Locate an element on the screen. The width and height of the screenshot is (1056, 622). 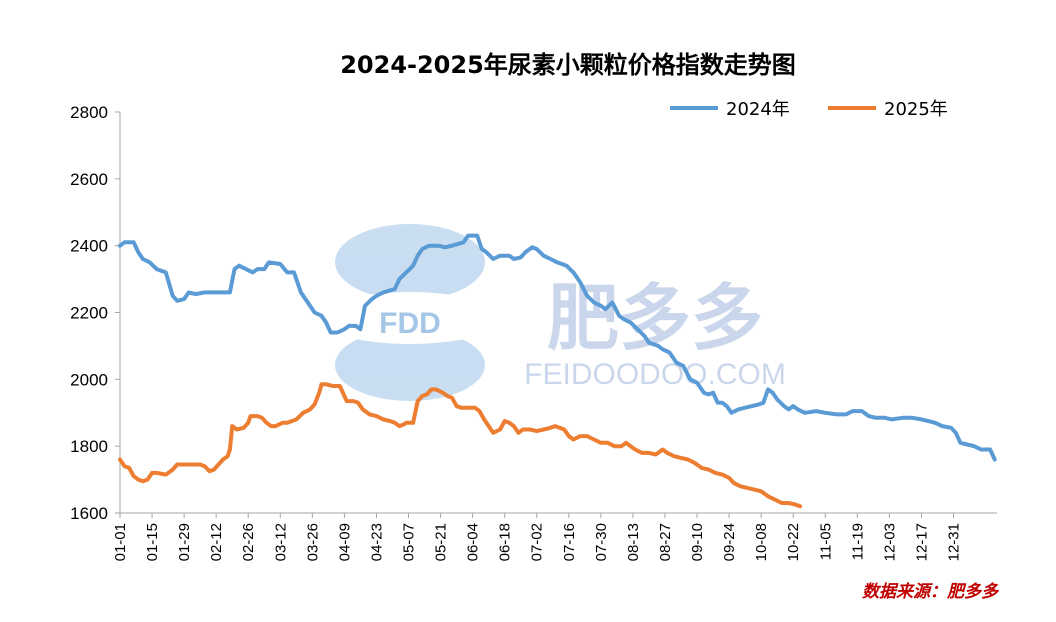
x-tick-label: 06-04 is located at coordinates (473, 542).